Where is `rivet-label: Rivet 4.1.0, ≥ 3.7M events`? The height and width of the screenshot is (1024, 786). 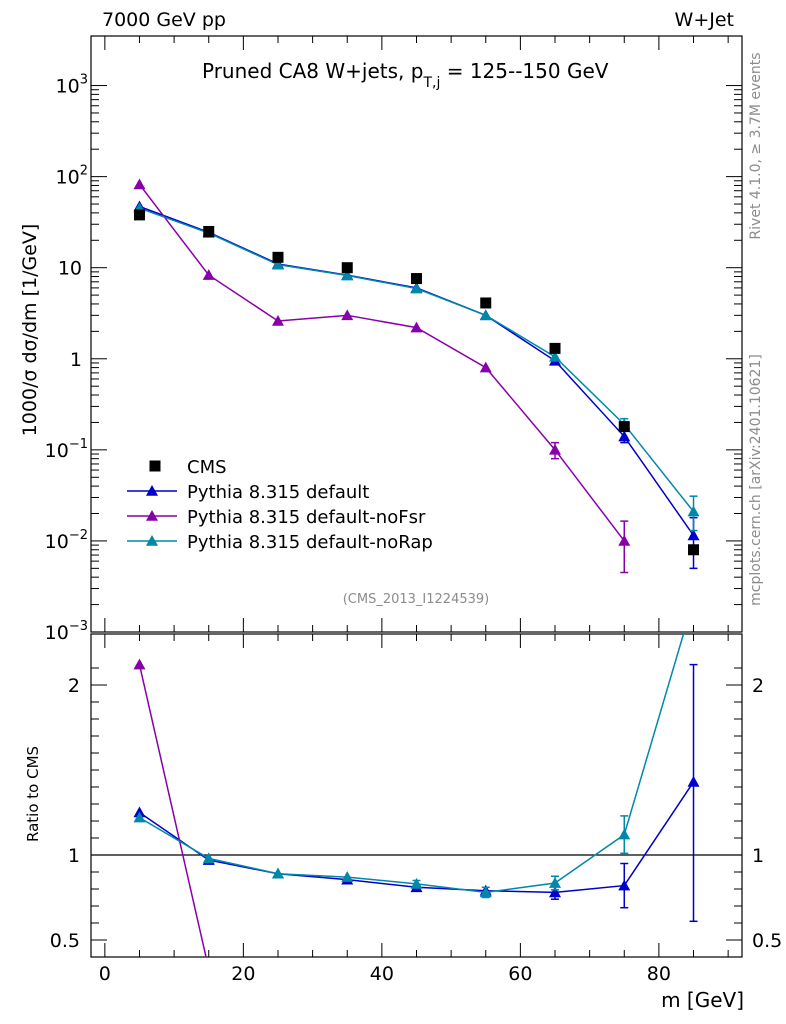 rivet-label: Rivet 4.1.0, ≥ 3.7M events is located at coordinates (756, 145).